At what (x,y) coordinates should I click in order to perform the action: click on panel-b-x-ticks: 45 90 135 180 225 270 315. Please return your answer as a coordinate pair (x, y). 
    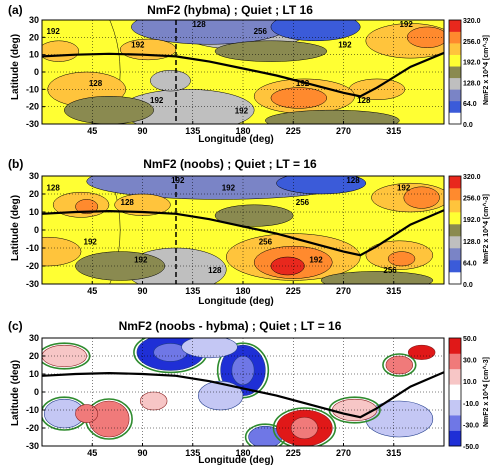
    Looking at the image, I should click on (244, 288).